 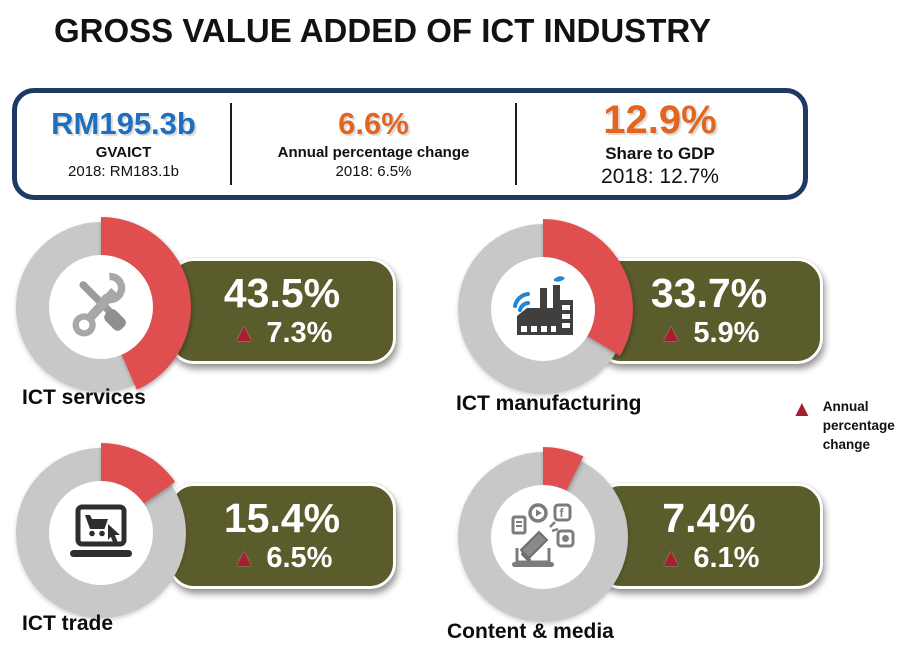 I want to click on share-value: 7.4%, so click(x=709, y=517).